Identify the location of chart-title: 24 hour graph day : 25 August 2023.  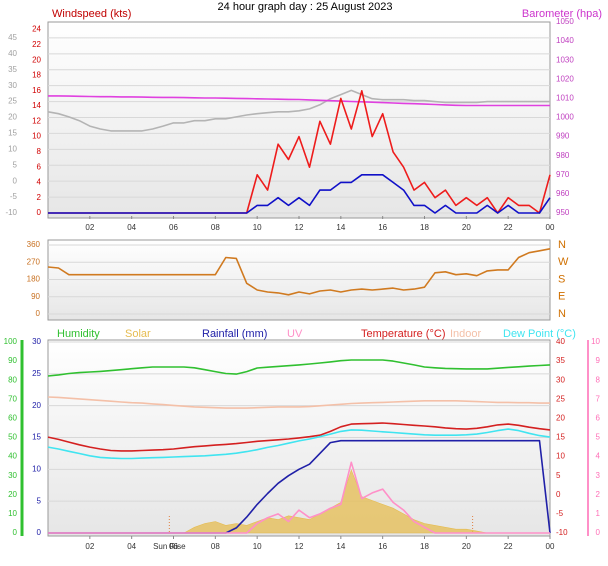
(305, 7).